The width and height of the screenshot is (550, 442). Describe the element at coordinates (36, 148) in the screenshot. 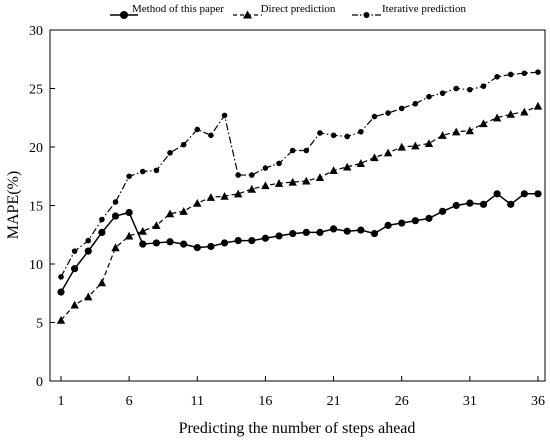

I see `y-tick-label-4: 20` at that location.